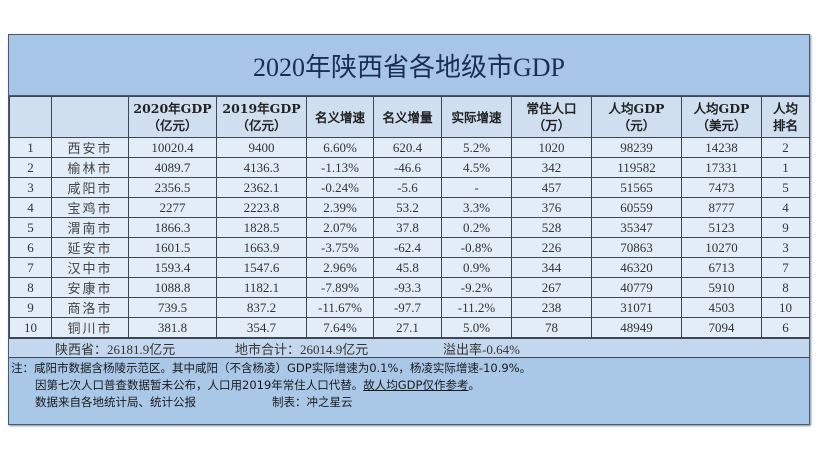  What do you see at coordinates (261, 247) in the screenshot?
I see `value-cell: 1663.9` at bounding box center [261, 247].